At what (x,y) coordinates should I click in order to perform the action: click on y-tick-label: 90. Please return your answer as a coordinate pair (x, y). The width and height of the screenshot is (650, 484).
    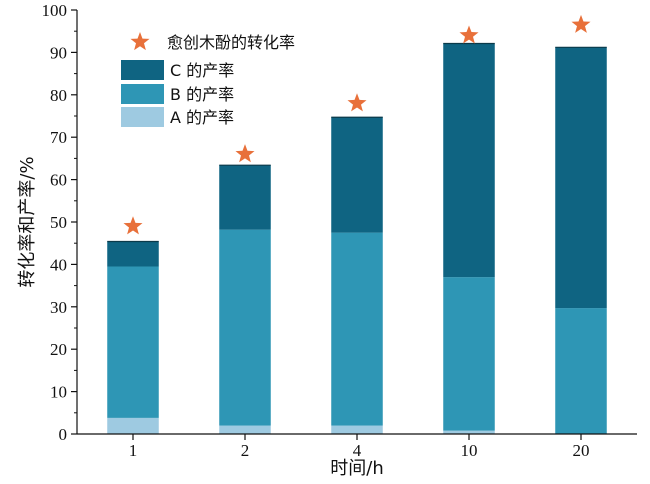
    Looking at the image, I should click on (58, 52).